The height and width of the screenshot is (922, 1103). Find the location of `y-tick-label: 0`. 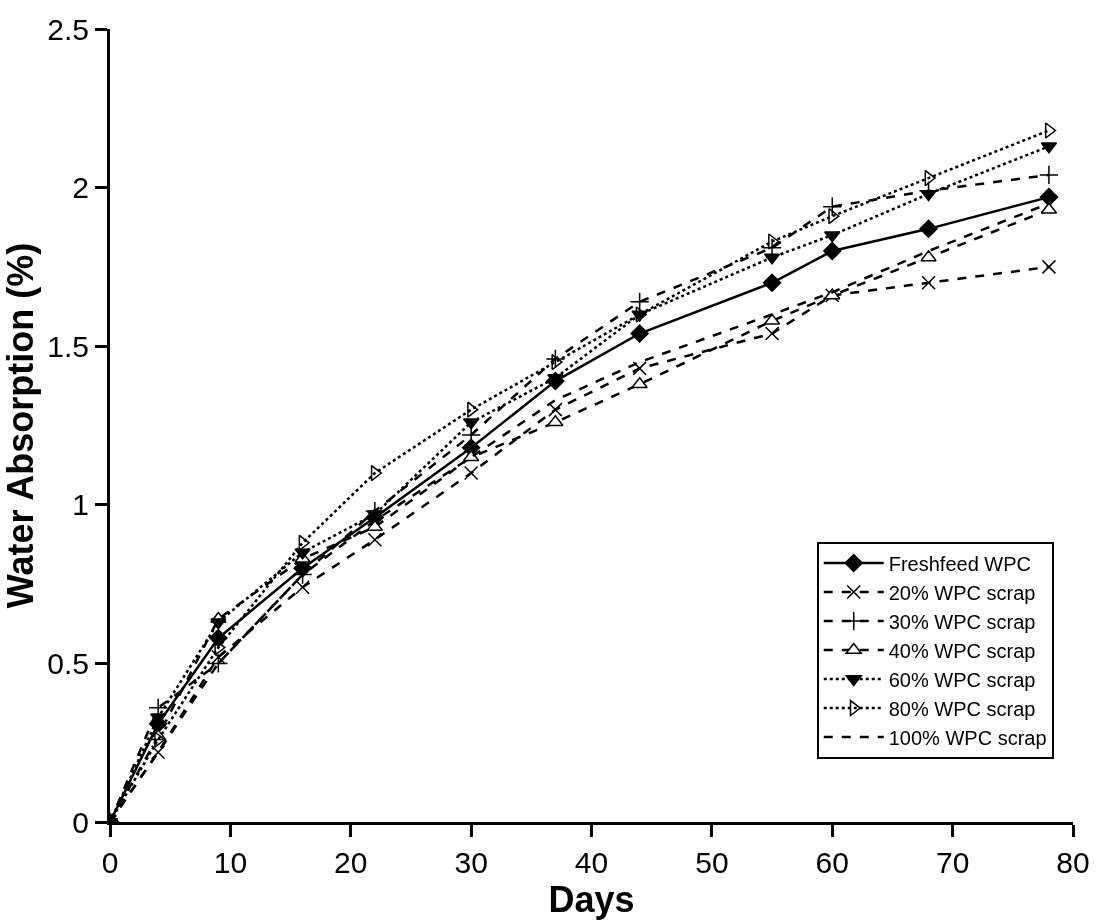

y-tick-label: 0 is located at coordinates (80, 822).